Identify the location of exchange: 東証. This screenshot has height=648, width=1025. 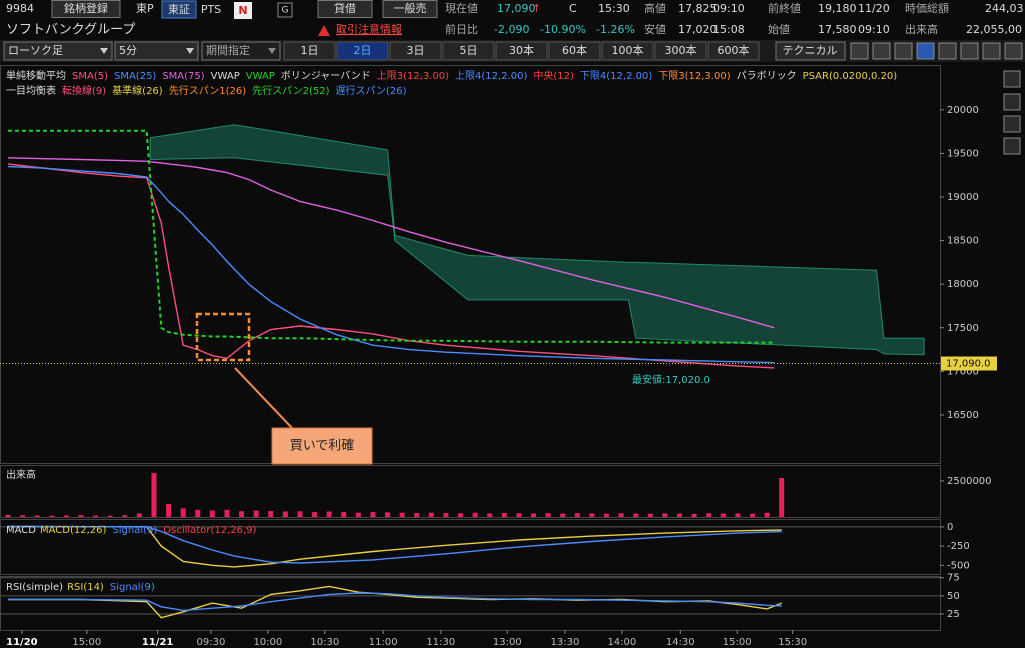
(179, 9).